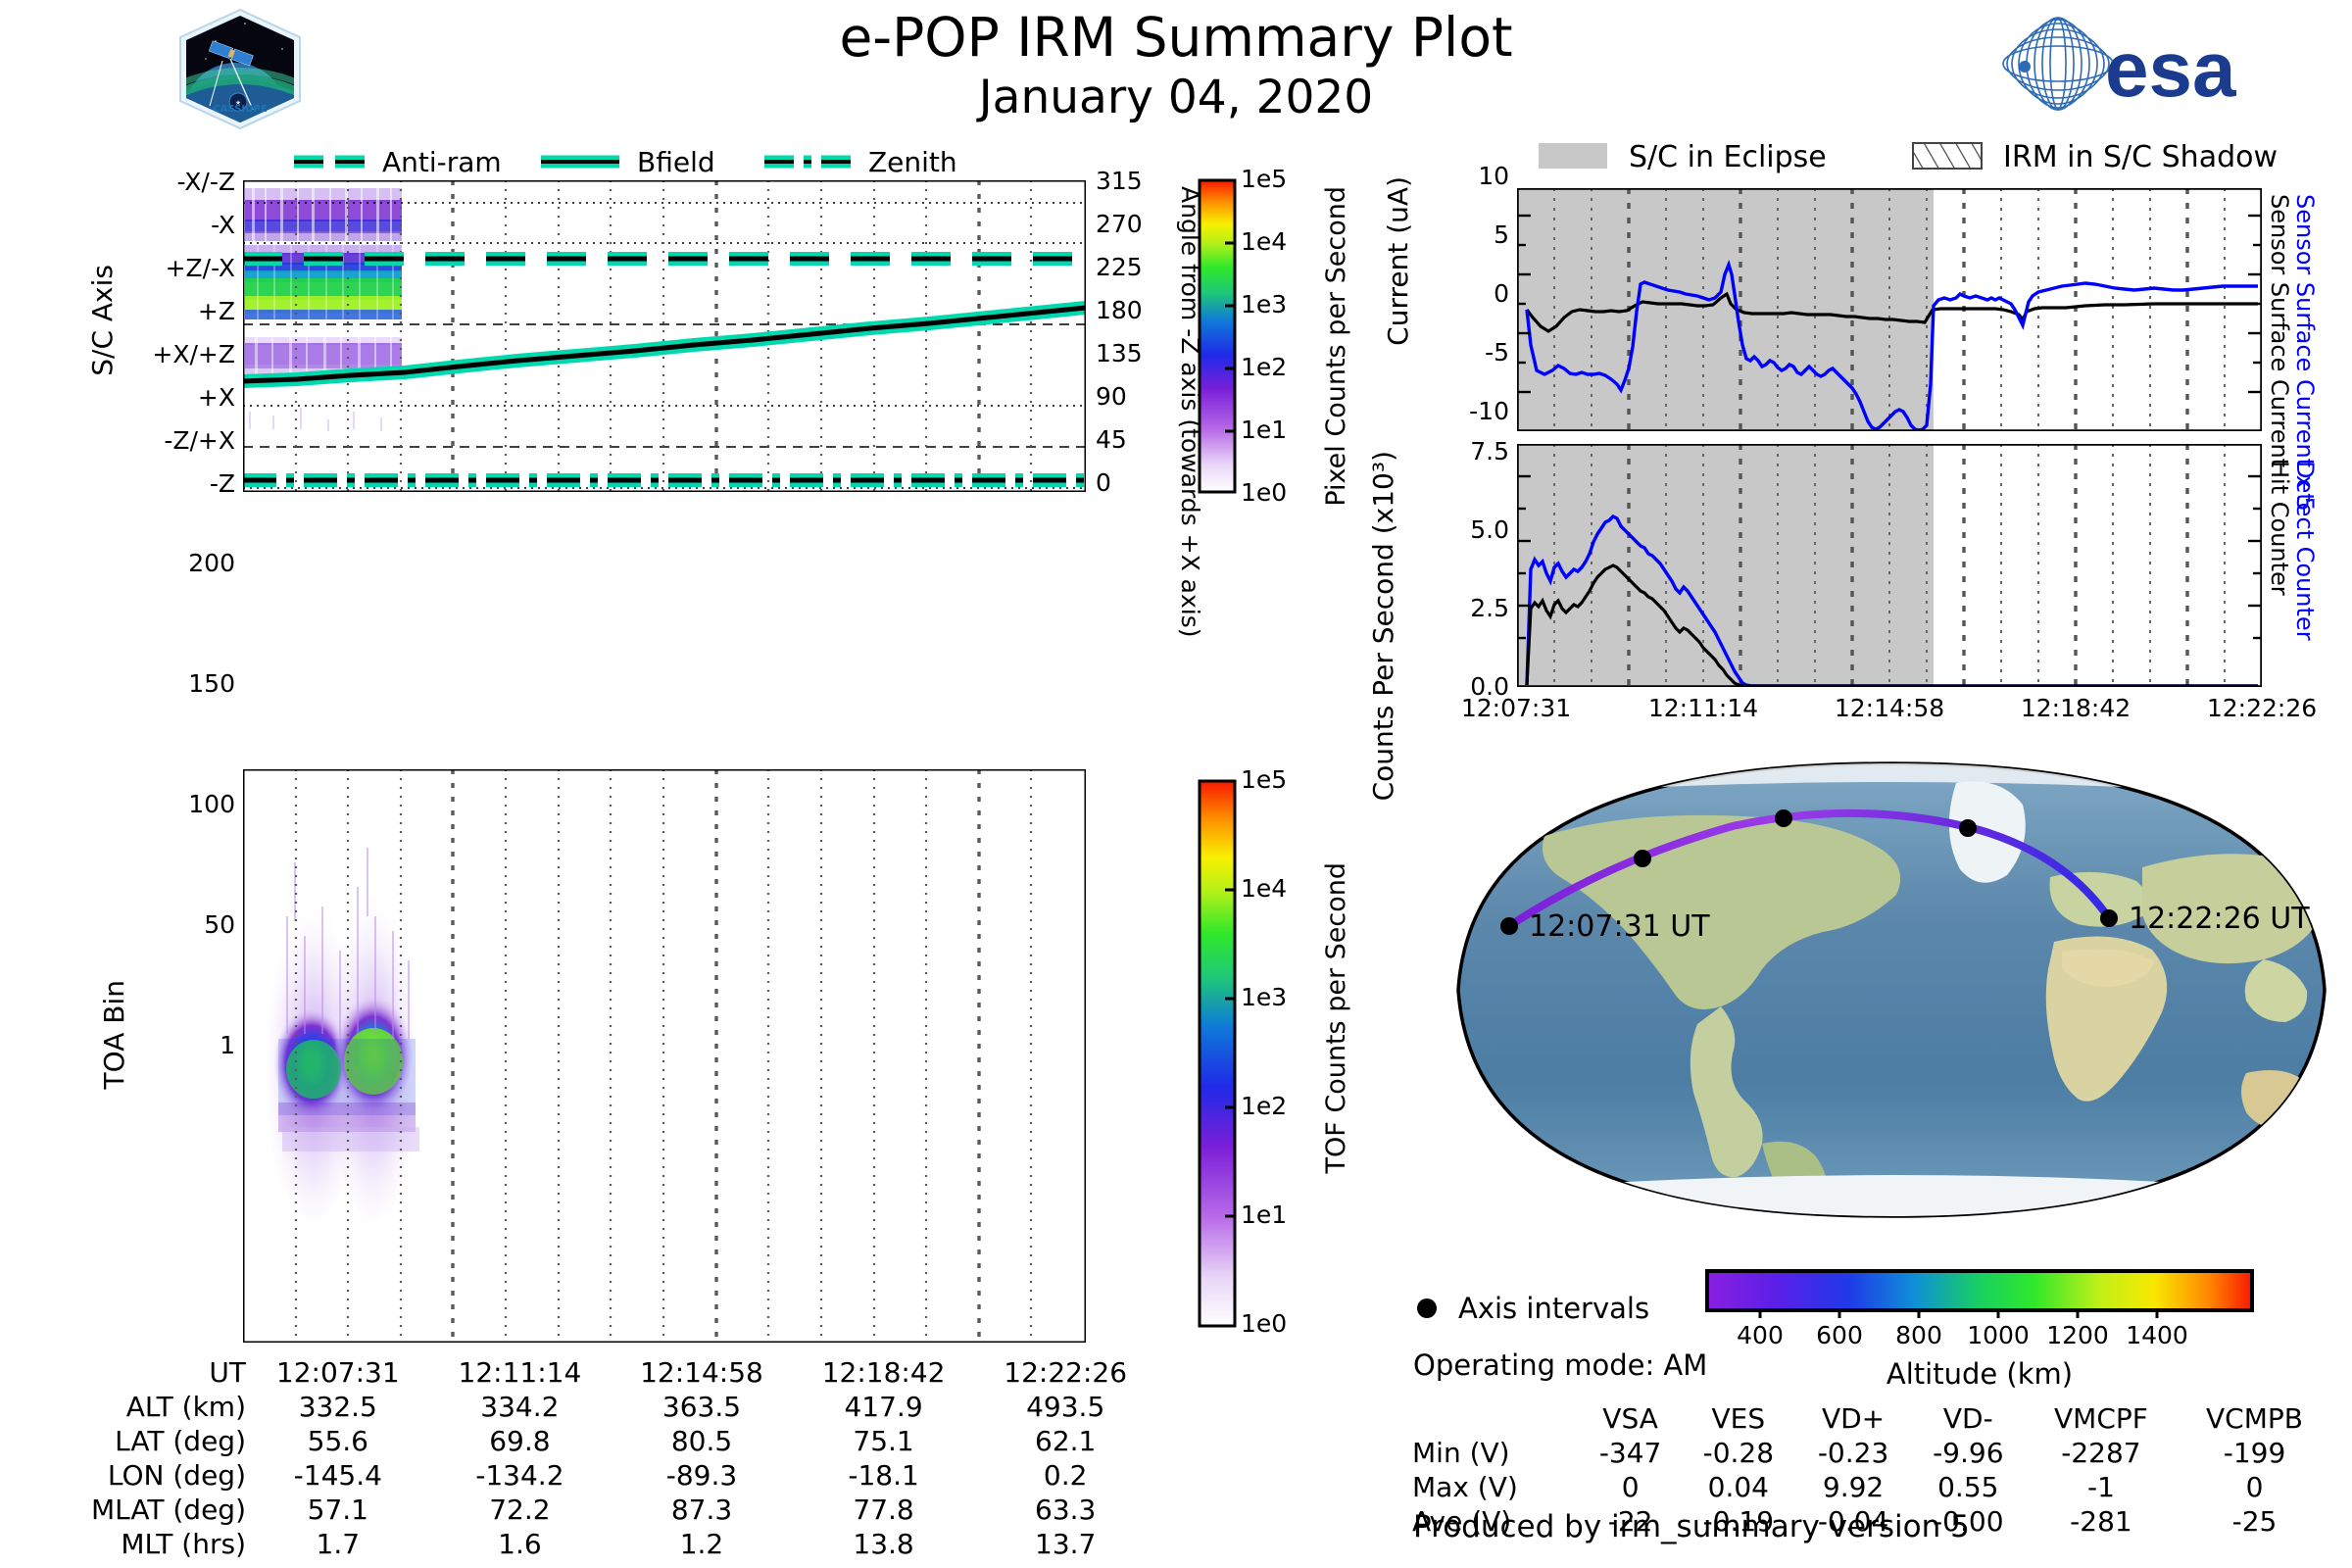 The image size is (2352, 1568). What do you see at coordinates (912, 162) in the screenshot?
I see `legend-label-zenith: Zenith` at bounding box center [912, 162].